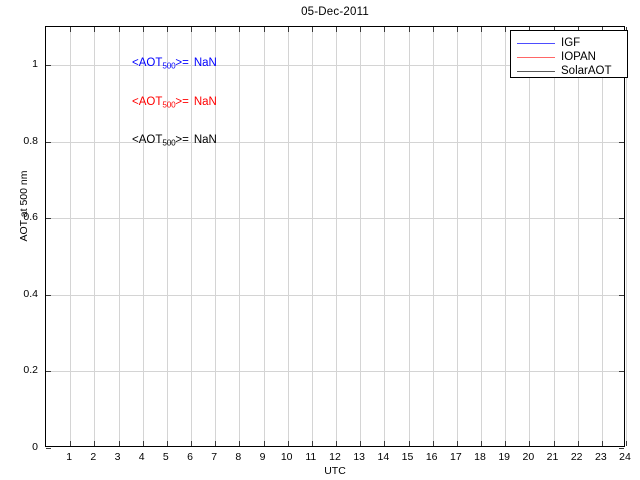 This screenshot has width=640, height=480. Describe the element at coordinates (286, 457) in the screenshot. I see `x-tick-label: 10` at that location.